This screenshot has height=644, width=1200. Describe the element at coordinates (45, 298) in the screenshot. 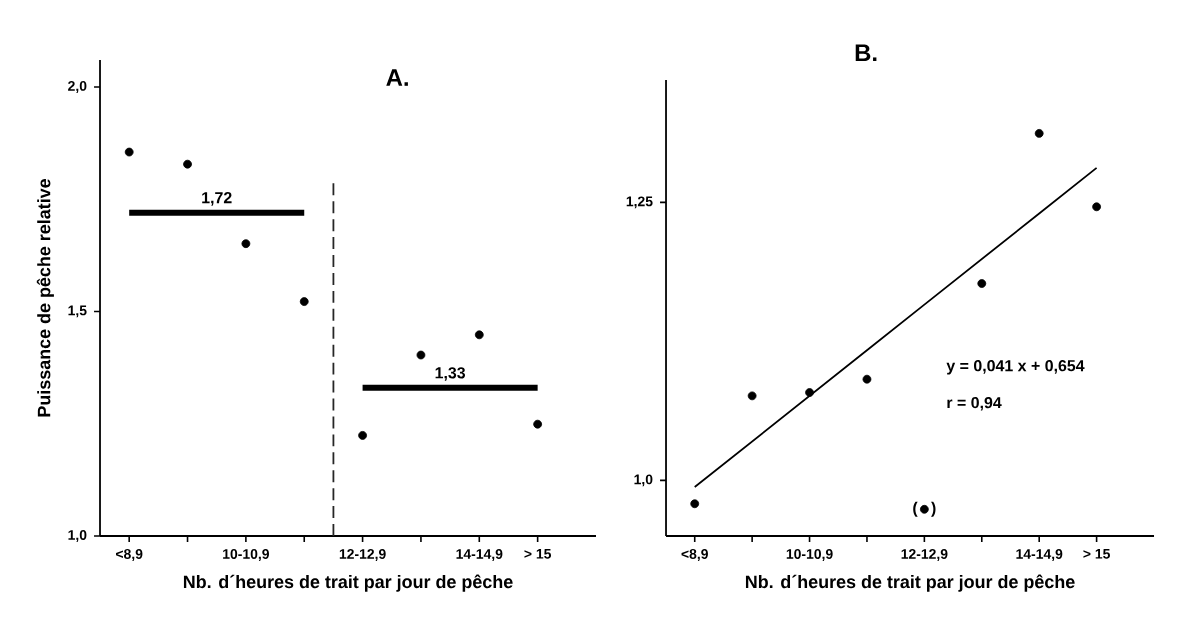

I see `y-axis-title: Puissance de pêche relative` at that location.